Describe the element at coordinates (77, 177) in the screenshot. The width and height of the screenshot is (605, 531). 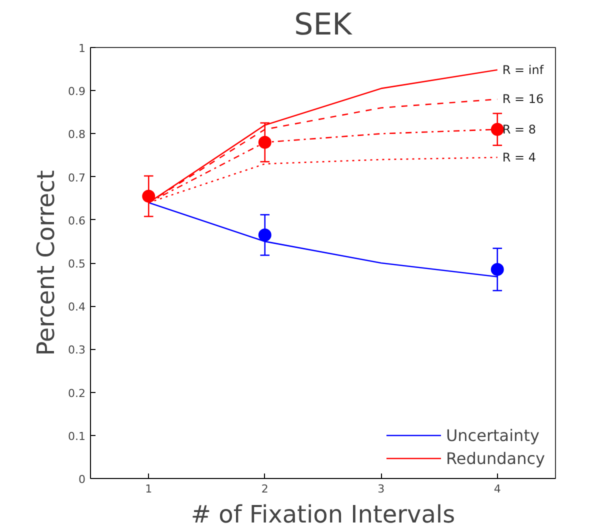
I see `y-tick-label: 0.7` at that location.